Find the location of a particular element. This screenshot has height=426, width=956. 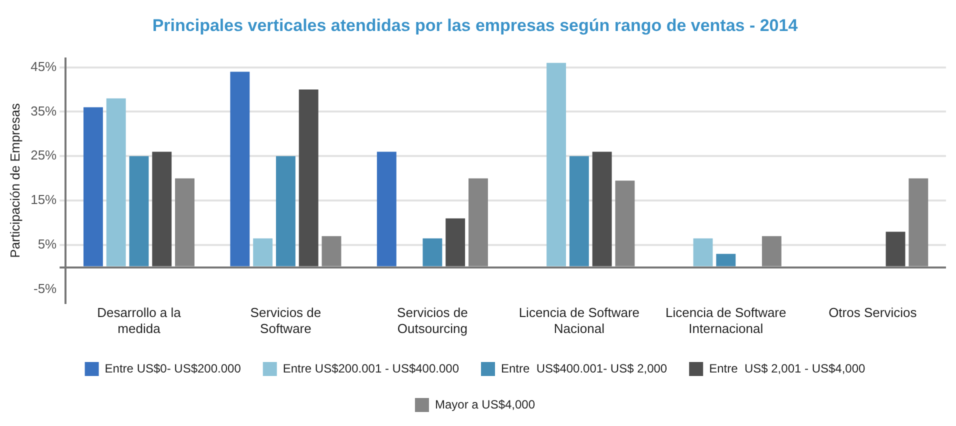

legend-label: Mayor a US$4,000 is located at coordinates (485, 404).